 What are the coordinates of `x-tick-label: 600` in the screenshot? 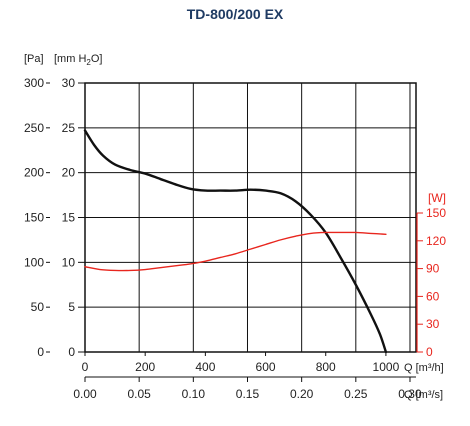 It's located at (266, 367).